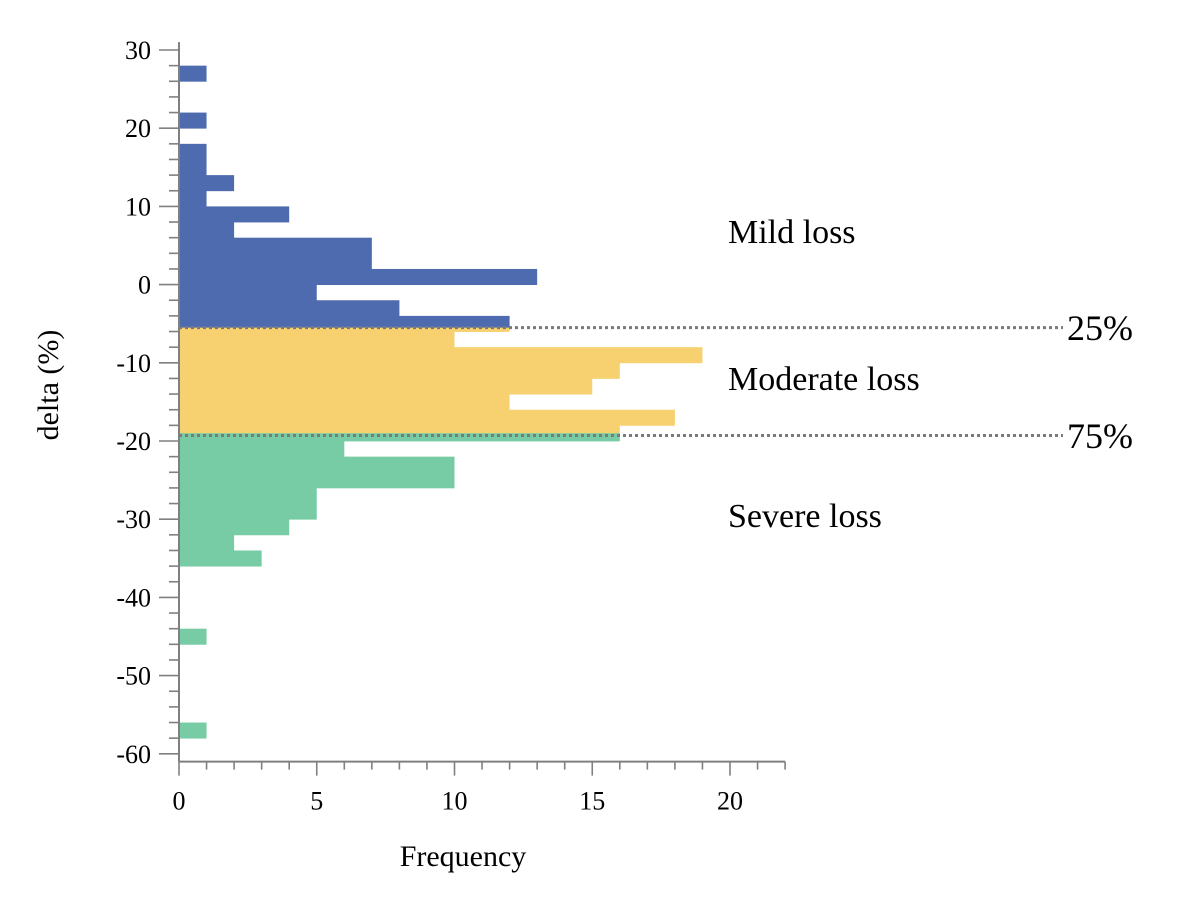  Describe the element at coordinates (133, 441) in the screenshot. I see `y-tick-label--20: -20` at that location.